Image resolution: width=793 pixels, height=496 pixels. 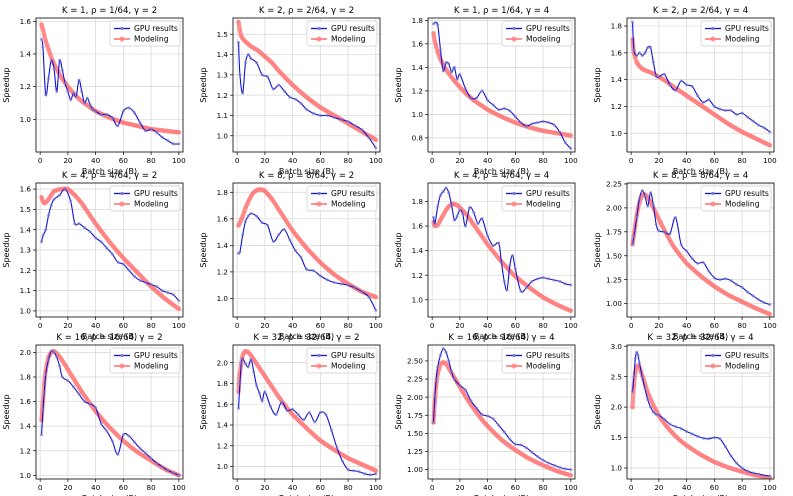 What do you see at coordinates (26, 119) in the screenshot?
I see `y-tick-label: 1.0` at bounding box center [26, 119].